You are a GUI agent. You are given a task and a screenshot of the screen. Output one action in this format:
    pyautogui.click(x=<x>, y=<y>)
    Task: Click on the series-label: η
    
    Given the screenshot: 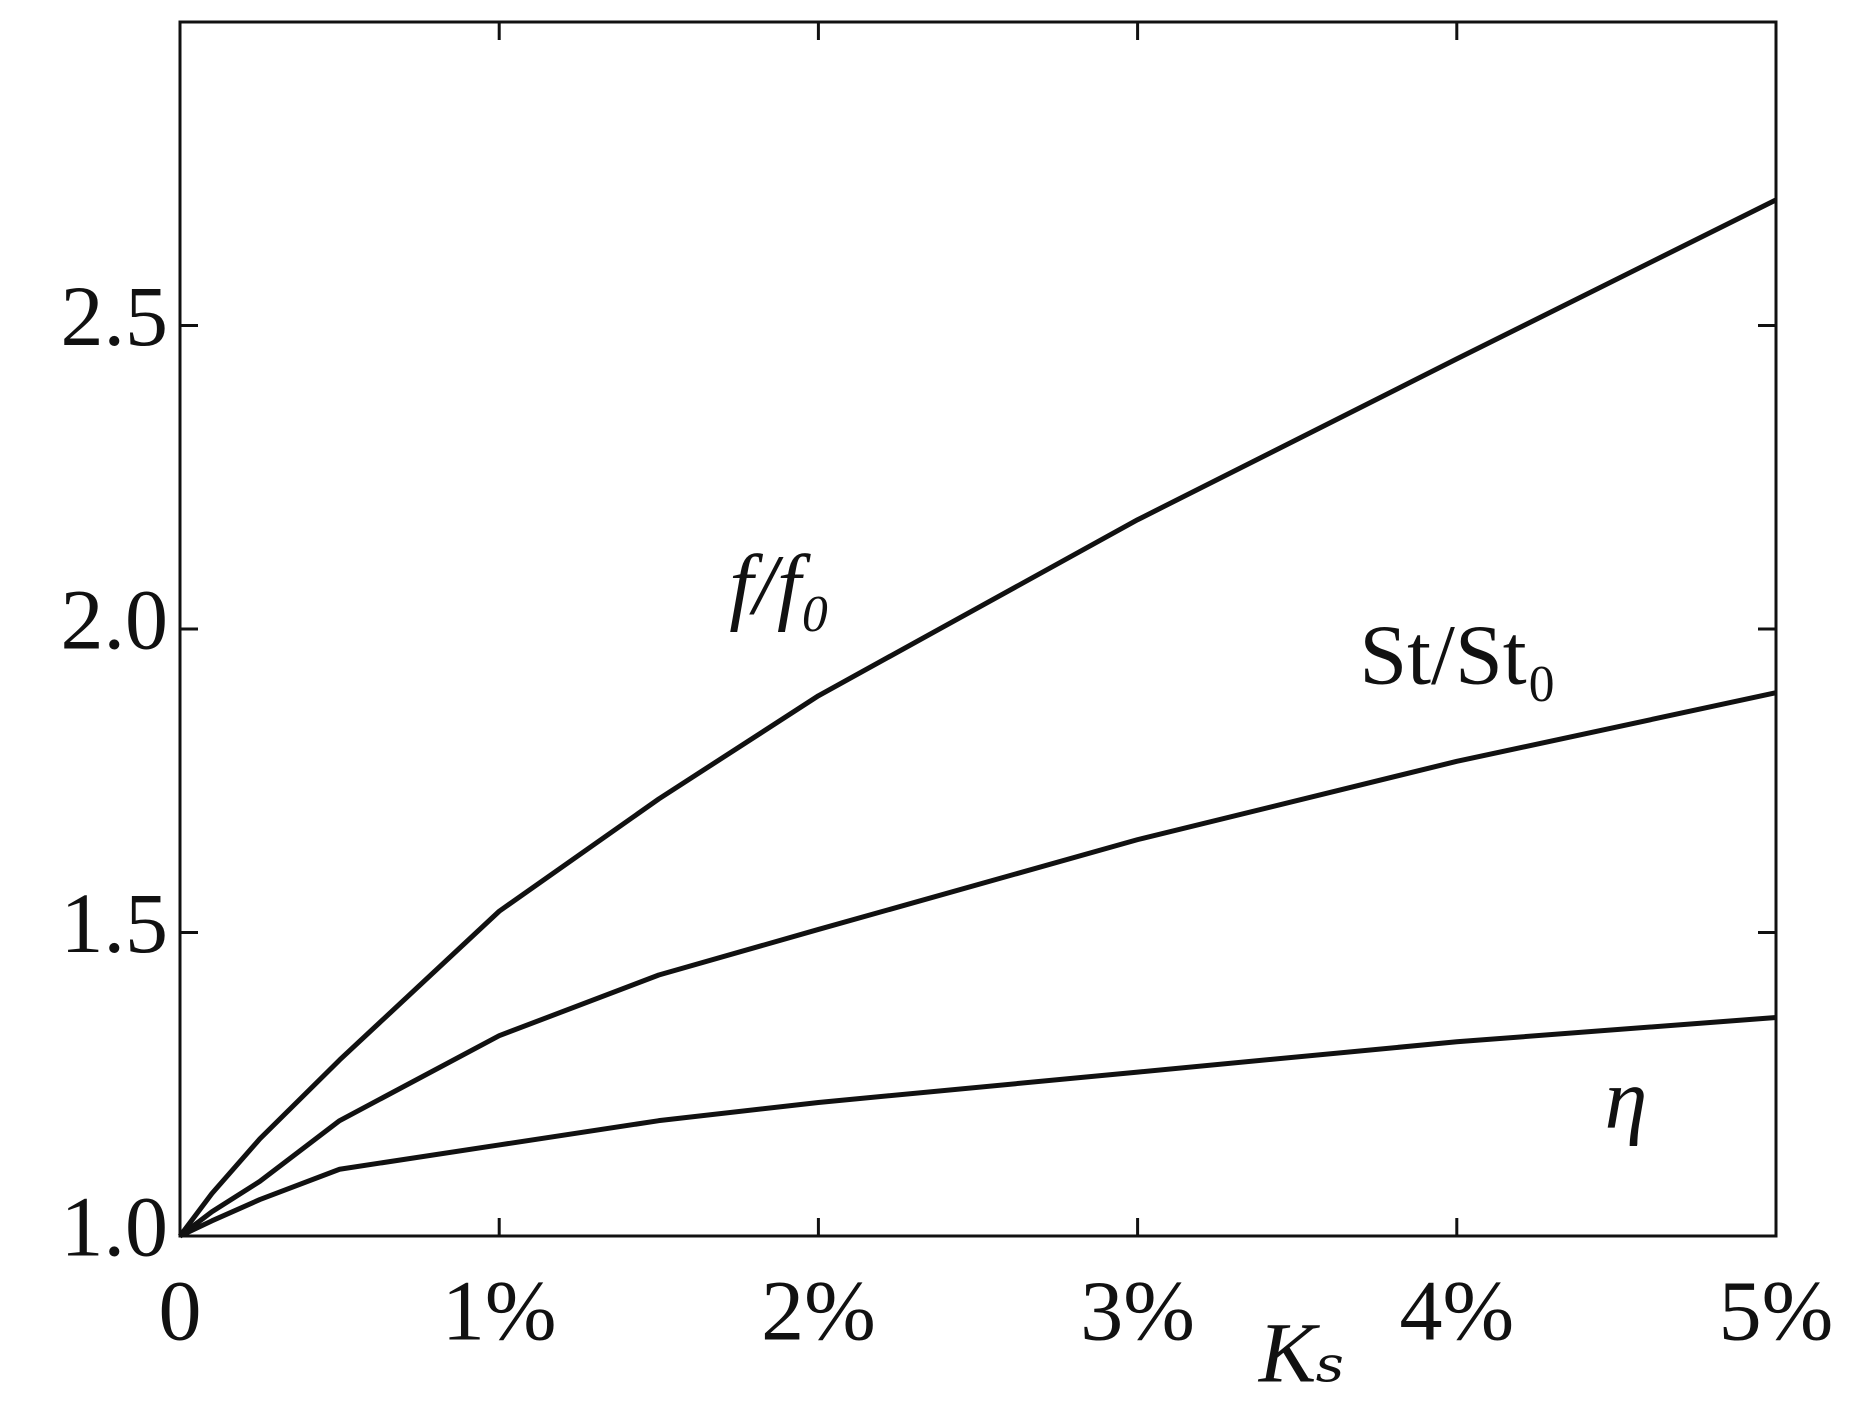 What is the action you would take?
    pyautogui.click(x=1626, y=1099)
    